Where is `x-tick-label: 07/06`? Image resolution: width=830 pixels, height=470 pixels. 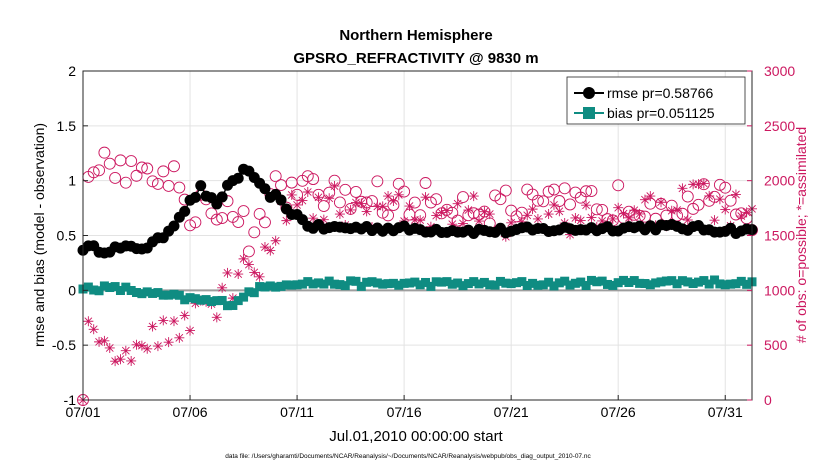 x-tick-label: 07/06 is located at coordinates (190, 412).